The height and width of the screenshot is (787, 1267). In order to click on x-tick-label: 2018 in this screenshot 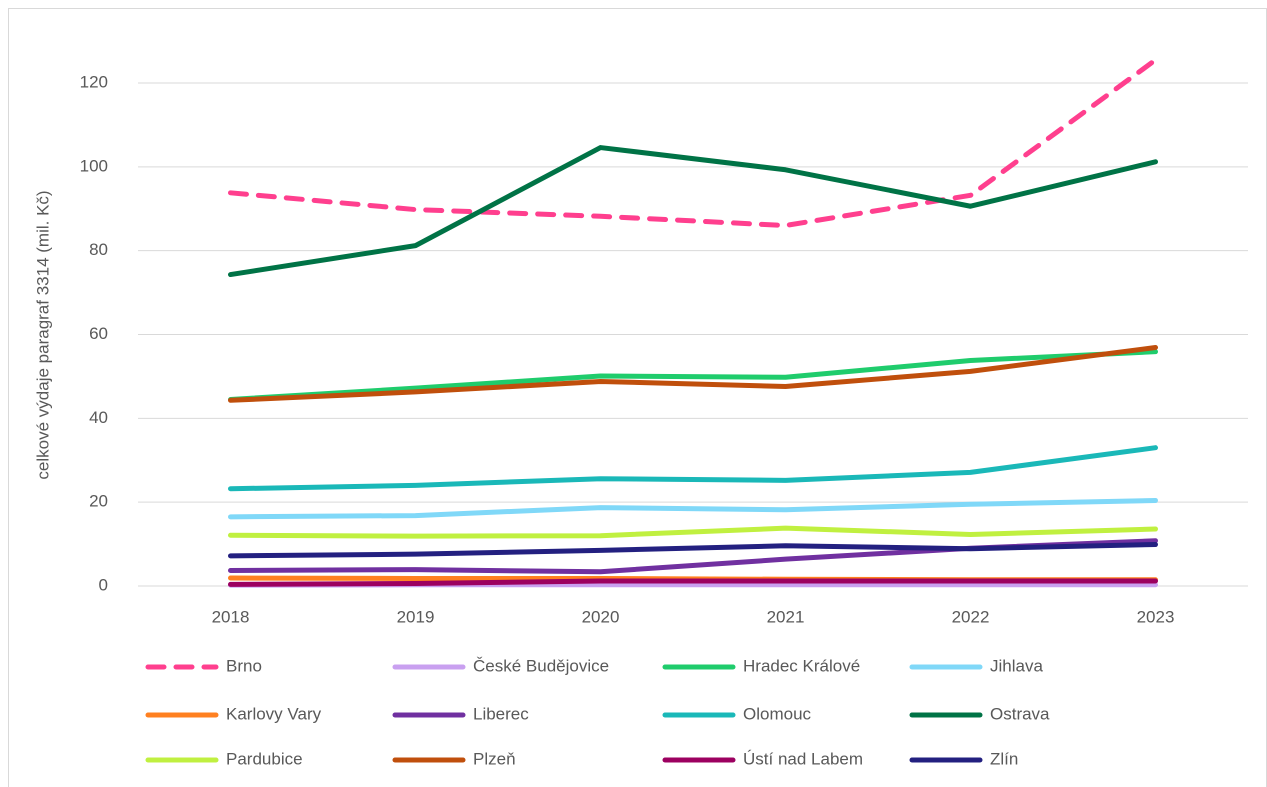, I will do `click(231, 616)`.